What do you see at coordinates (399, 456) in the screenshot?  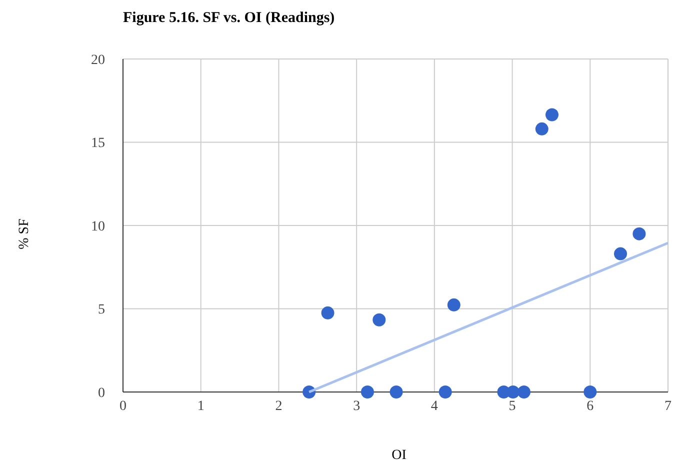 I see `x-axis-title: OI` at bounding box center [399, 456].